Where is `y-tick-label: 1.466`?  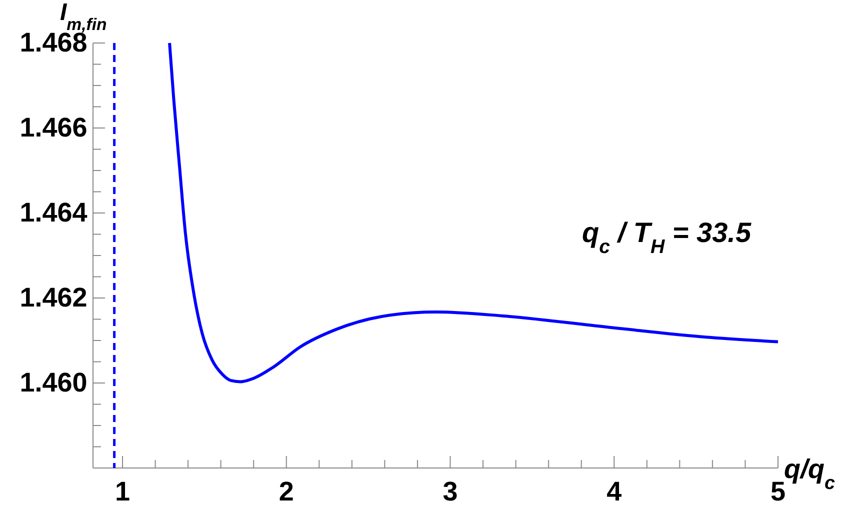 y-tick-label: 1.466 is located at coordinates (54, 127).